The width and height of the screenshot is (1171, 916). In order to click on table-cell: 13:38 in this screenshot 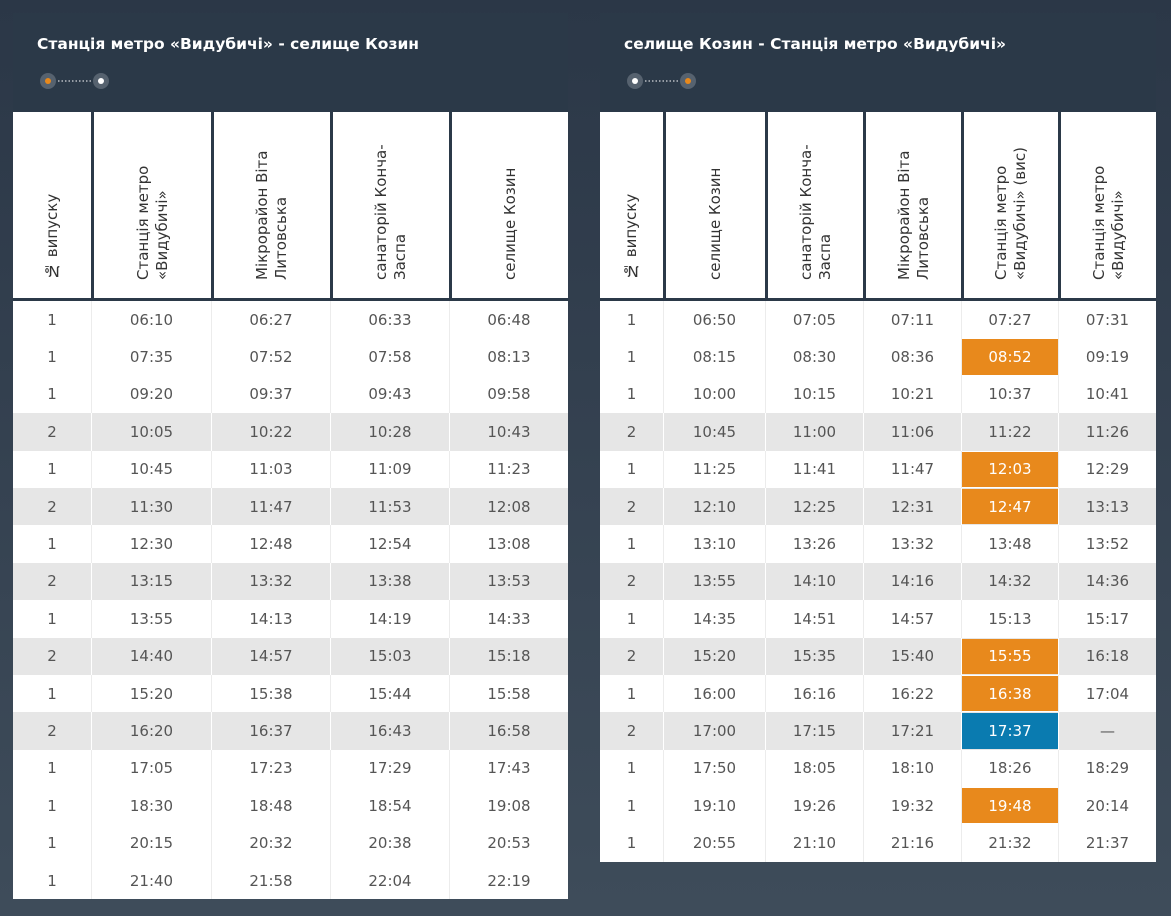, I will do `click(389, 581)`.